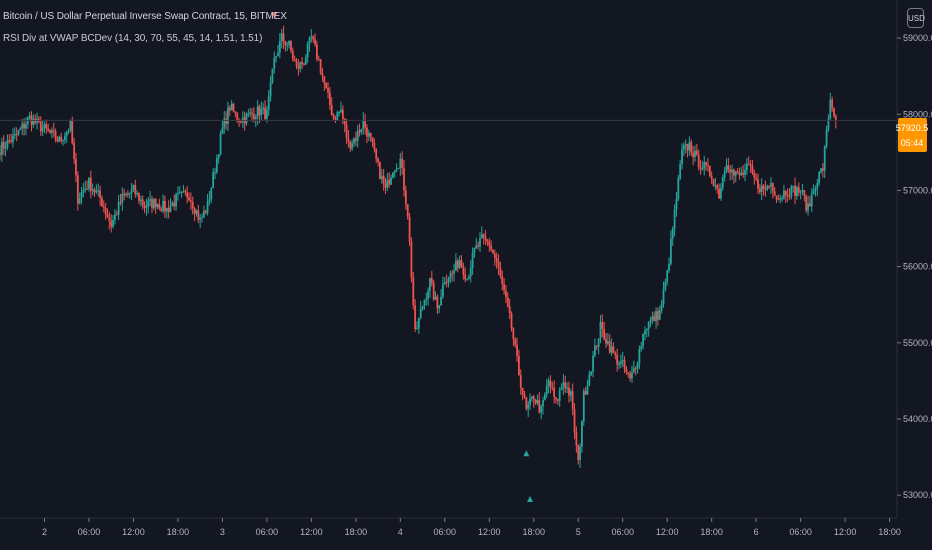 This screenshot has width=932, height=550. Describe the element at coordinates (912, 128) in the screenshot. I see `last-price-value: 57920.5` at that location.